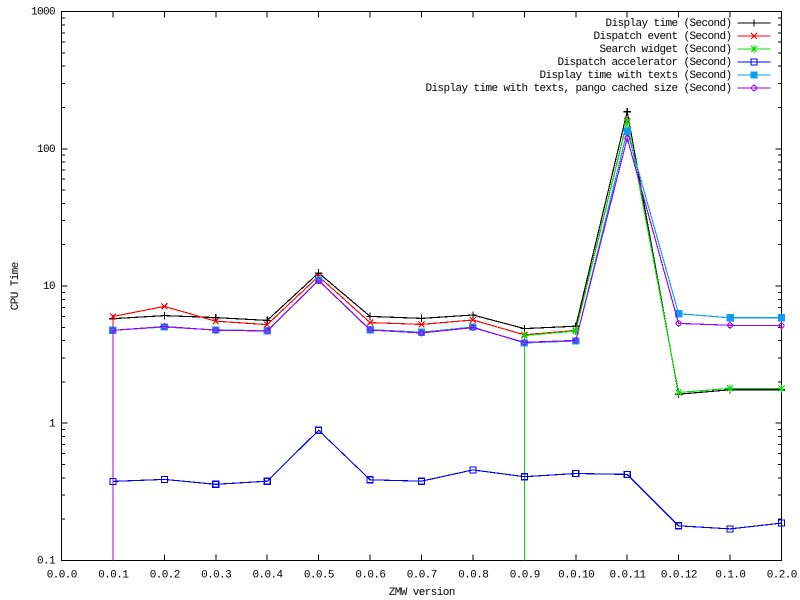 Image resolution: width=800 pixels, height=600 pixels. I want to click on svg-text: 0.0.0, so click(62, 576).